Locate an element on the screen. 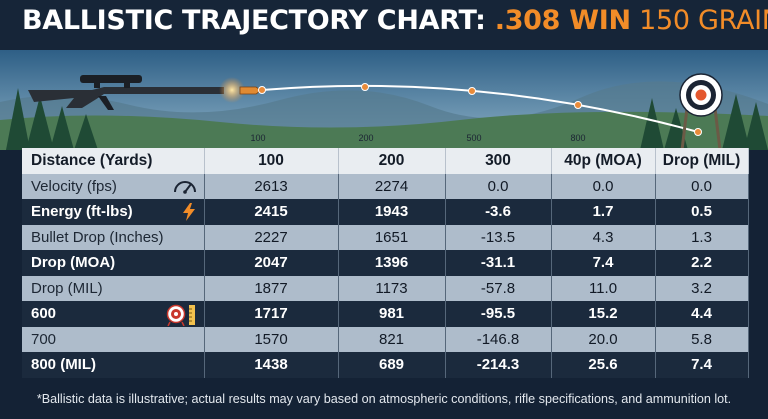 This screenshot has height=419, width=768. rifle-icon is located at coordinates (126, 92).